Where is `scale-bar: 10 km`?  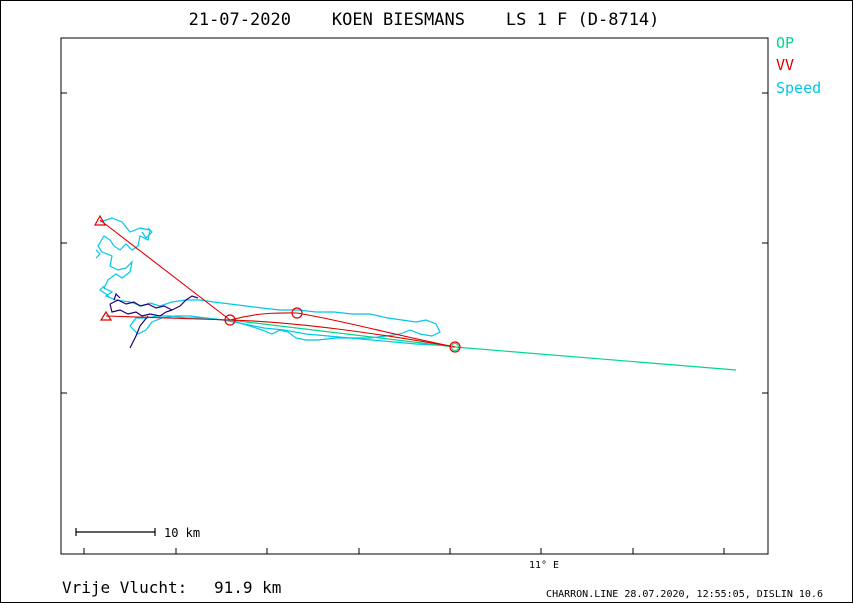
scale-bar: 10 km is located at coordinates (137, 533).